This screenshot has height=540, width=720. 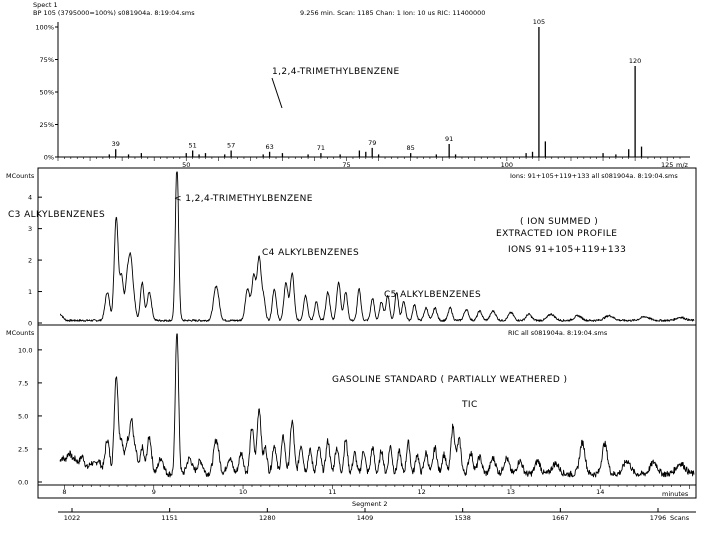 What do you see at coordinates (25, 350) in the screenshot?
I see `tic-y-tick-label: 10.0` at bounding box center [25, 350].